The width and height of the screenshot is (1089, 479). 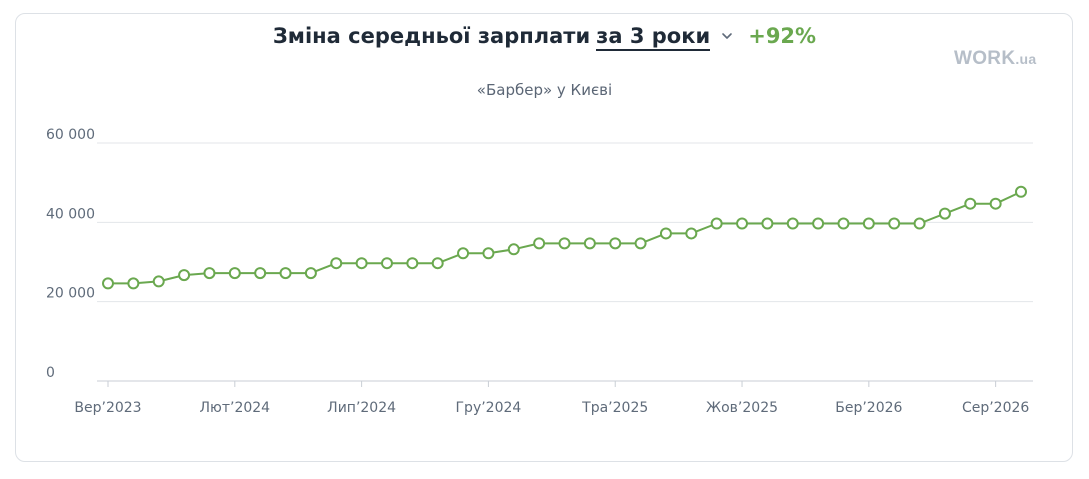 What do you see at coordinates (782, 36) in the screenshot?
I see `change-badge: +92%` at bounding box center [782, 36].